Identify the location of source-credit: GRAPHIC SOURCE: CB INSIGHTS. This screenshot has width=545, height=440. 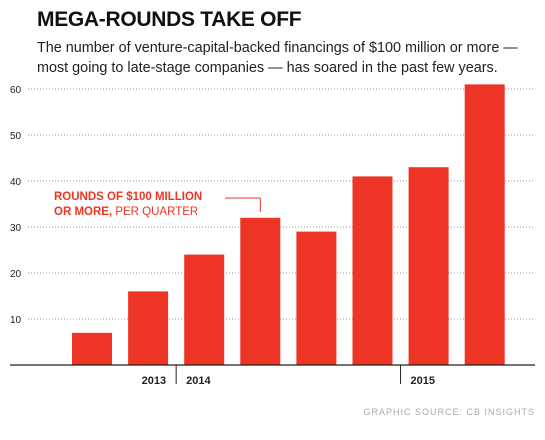
(449, 412).